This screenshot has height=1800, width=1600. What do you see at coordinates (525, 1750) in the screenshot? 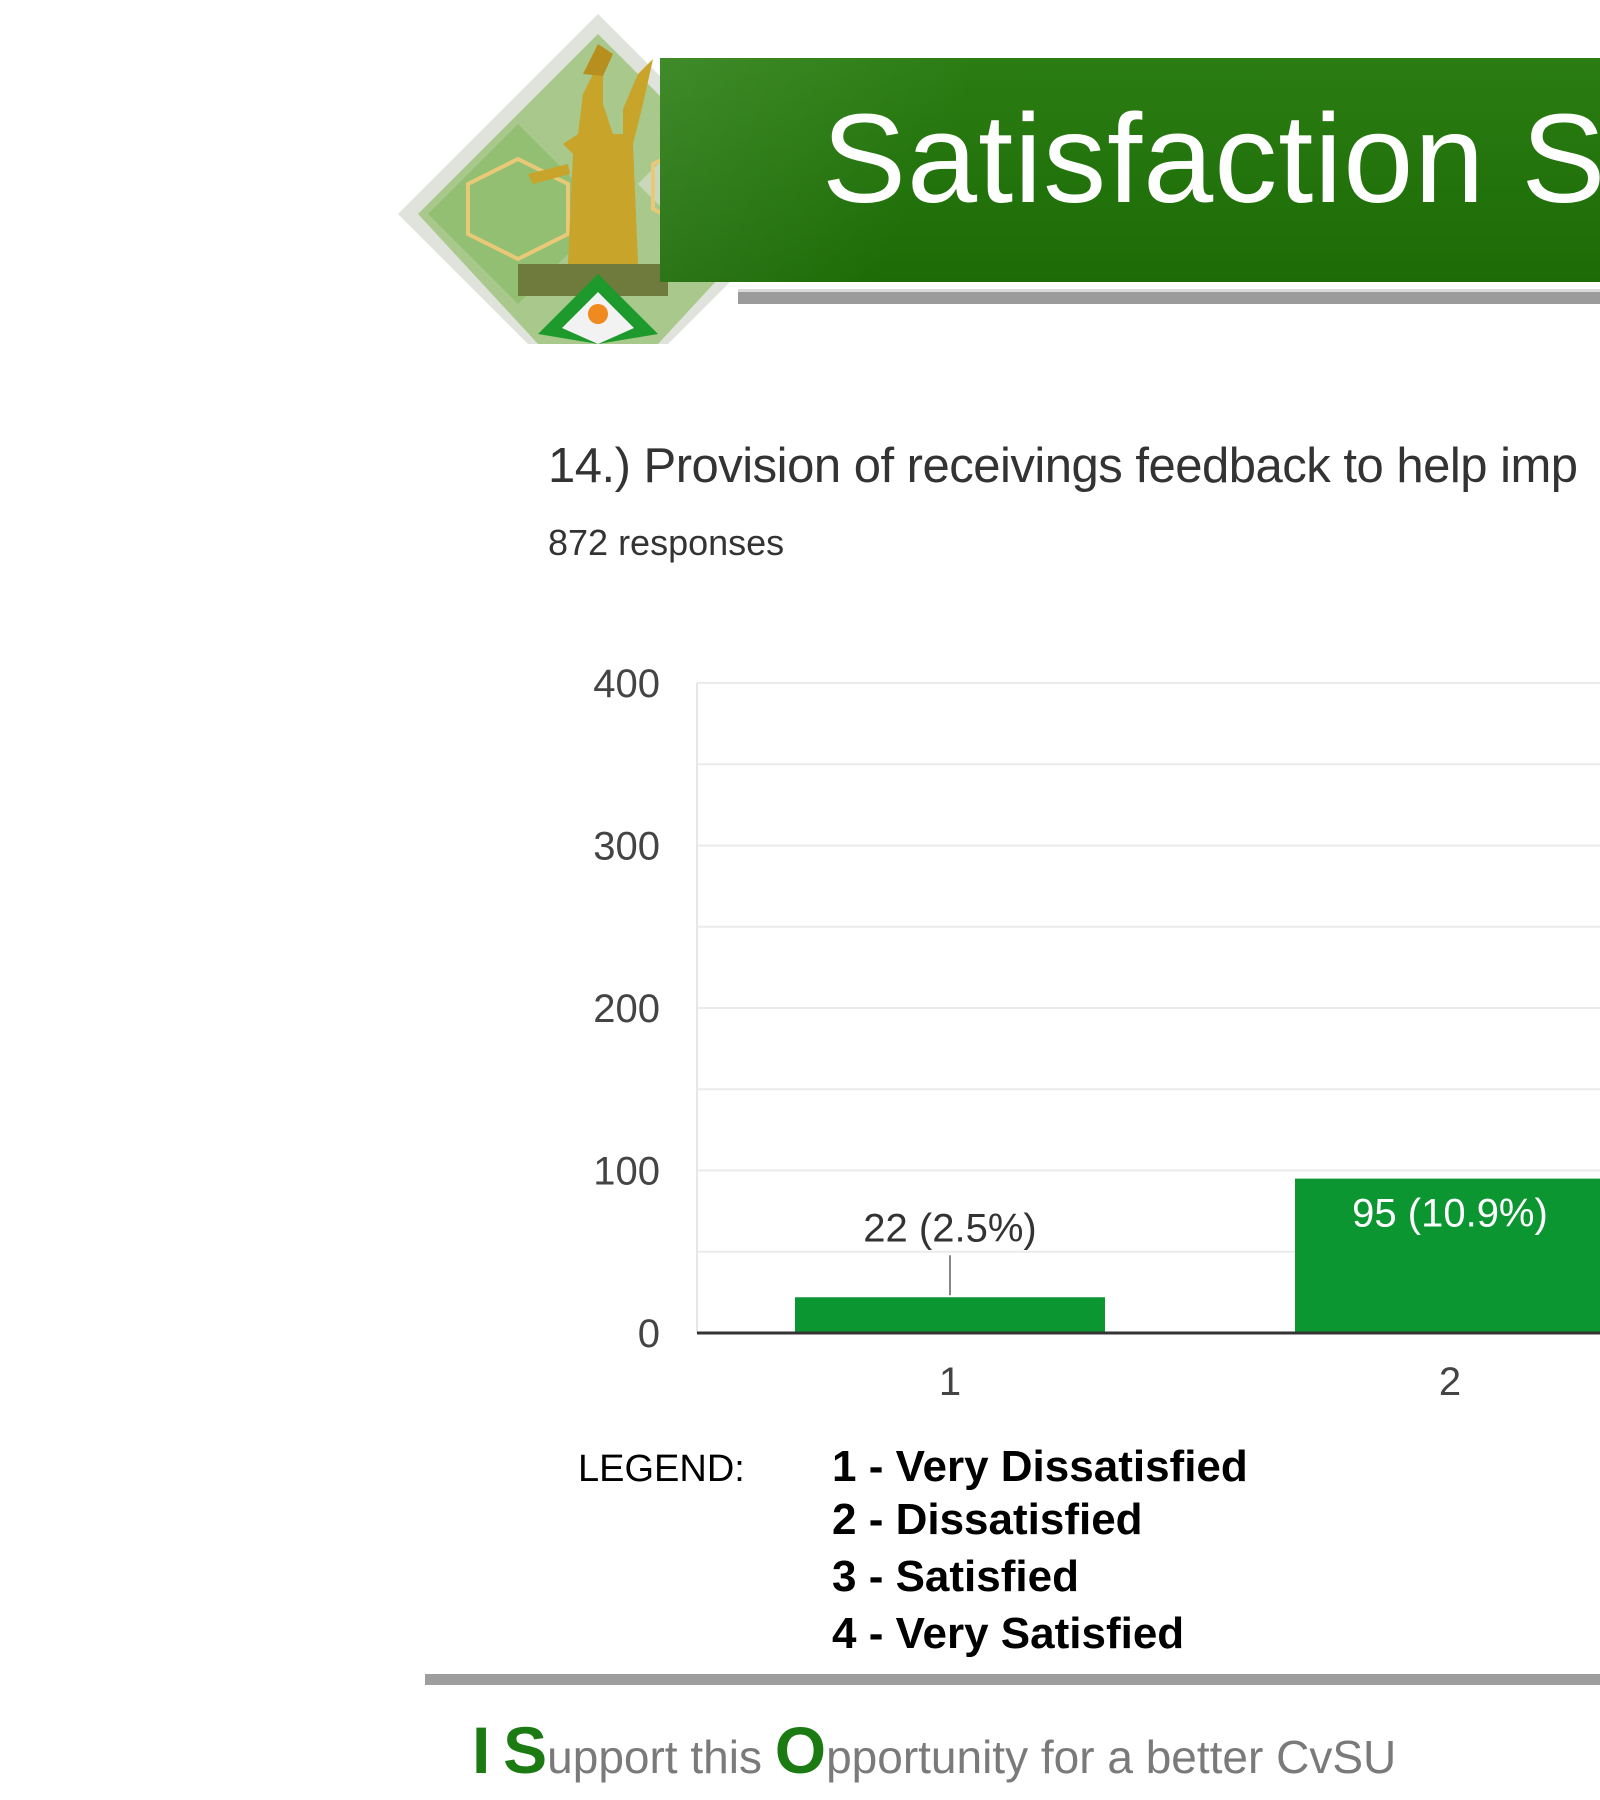
I see `slogan-letter-s: S` at bounding box center [525, 1750].